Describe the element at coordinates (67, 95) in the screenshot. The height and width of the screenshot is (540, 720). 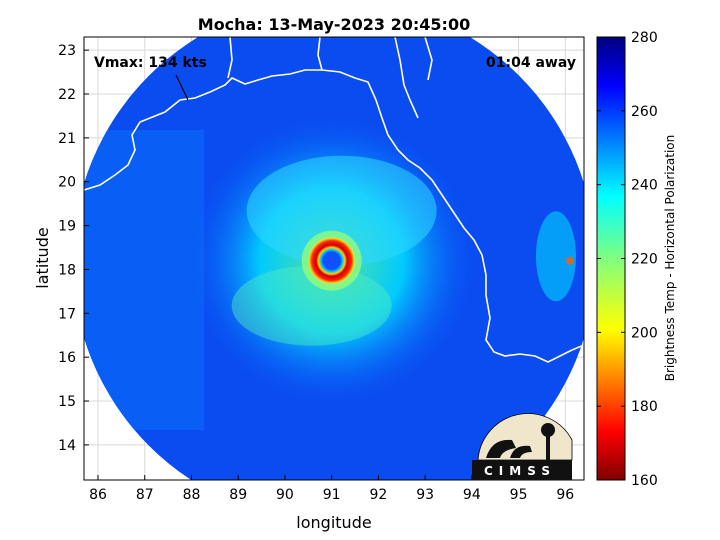
I see `y-tick-label: 22` at that location.